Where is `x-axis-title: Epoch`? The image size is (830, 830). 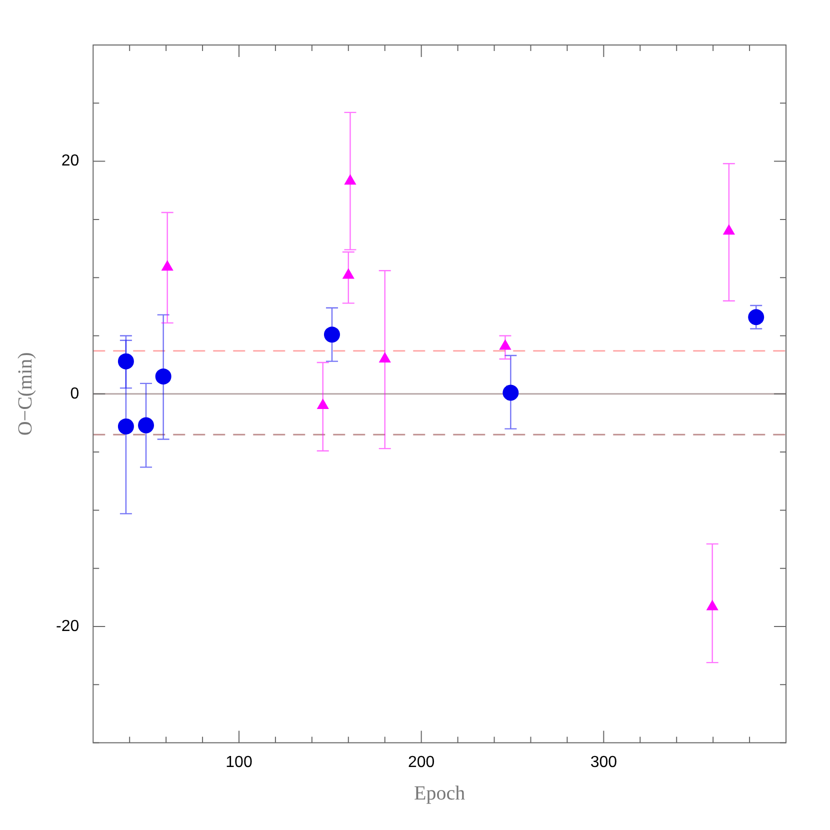 x-axis-title: Epoch is located at coordinates (440, 793).